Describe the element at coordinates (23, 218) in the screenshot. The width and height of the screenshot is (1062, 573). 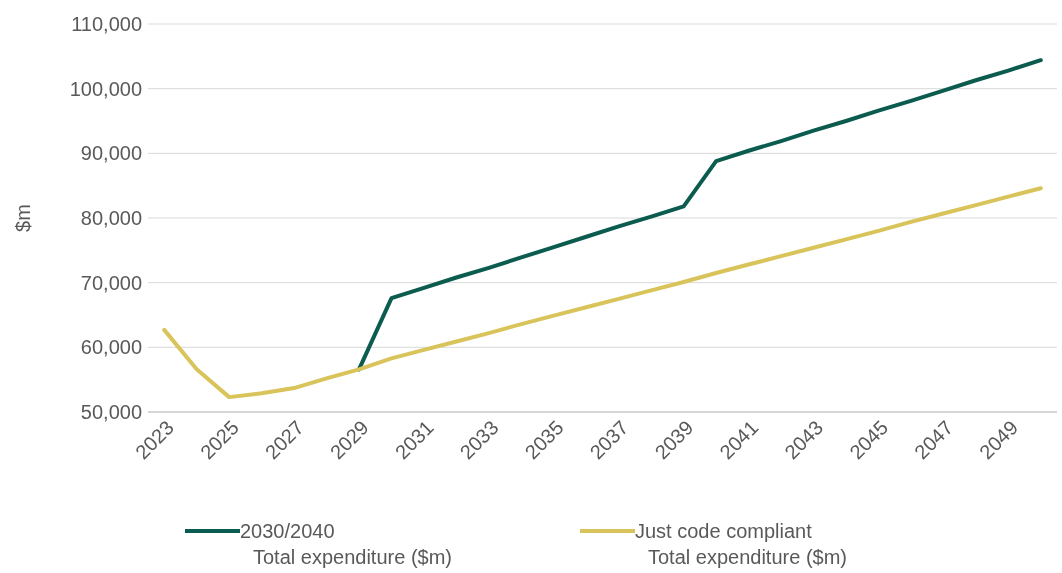
I see `y-axis-title: $m` at that location.